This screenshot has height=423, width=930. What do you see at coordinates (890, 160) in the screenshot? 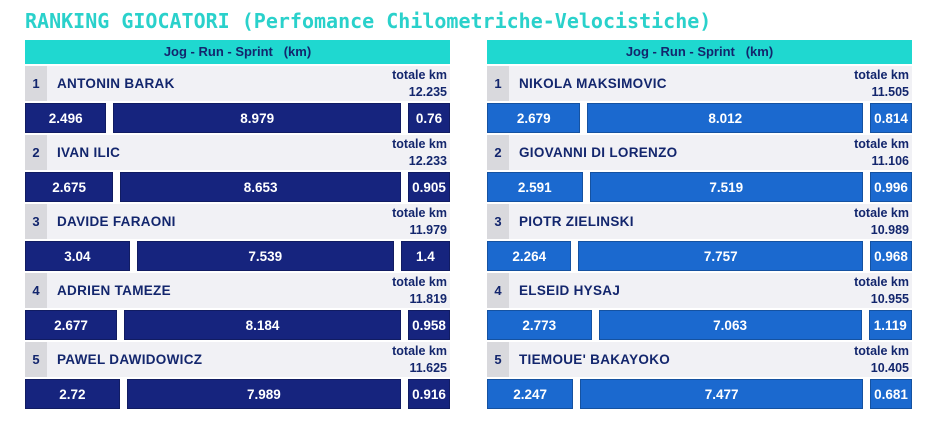
I see `totale-km-value: 11.106` at bounding box center [890, 160].